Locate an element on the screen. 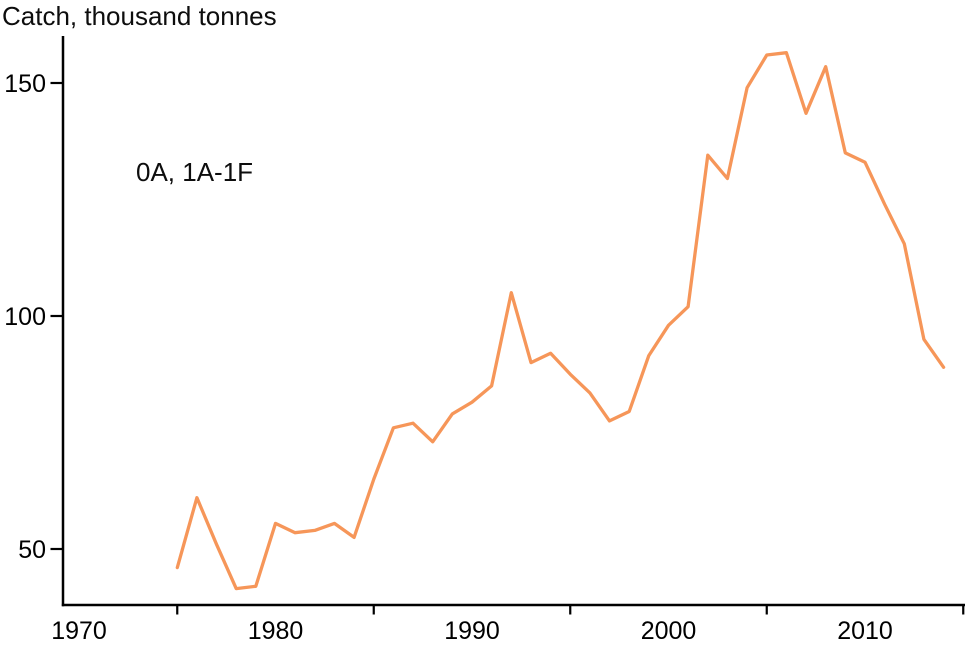  x-tick-label: 1980 is located at coordinates (276, 631).